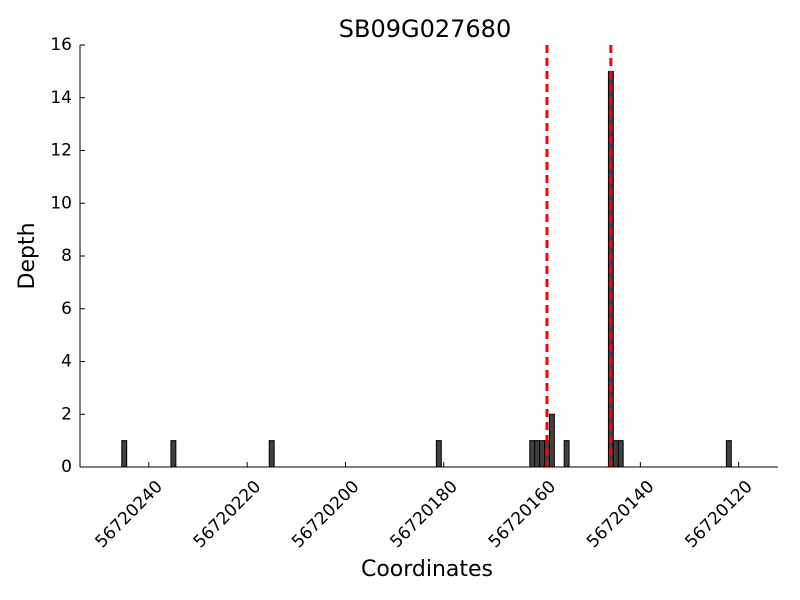  Describe the element at coordinates (718, 514) in the screenshot. I see `x-tick-label: 56720120` at that location.